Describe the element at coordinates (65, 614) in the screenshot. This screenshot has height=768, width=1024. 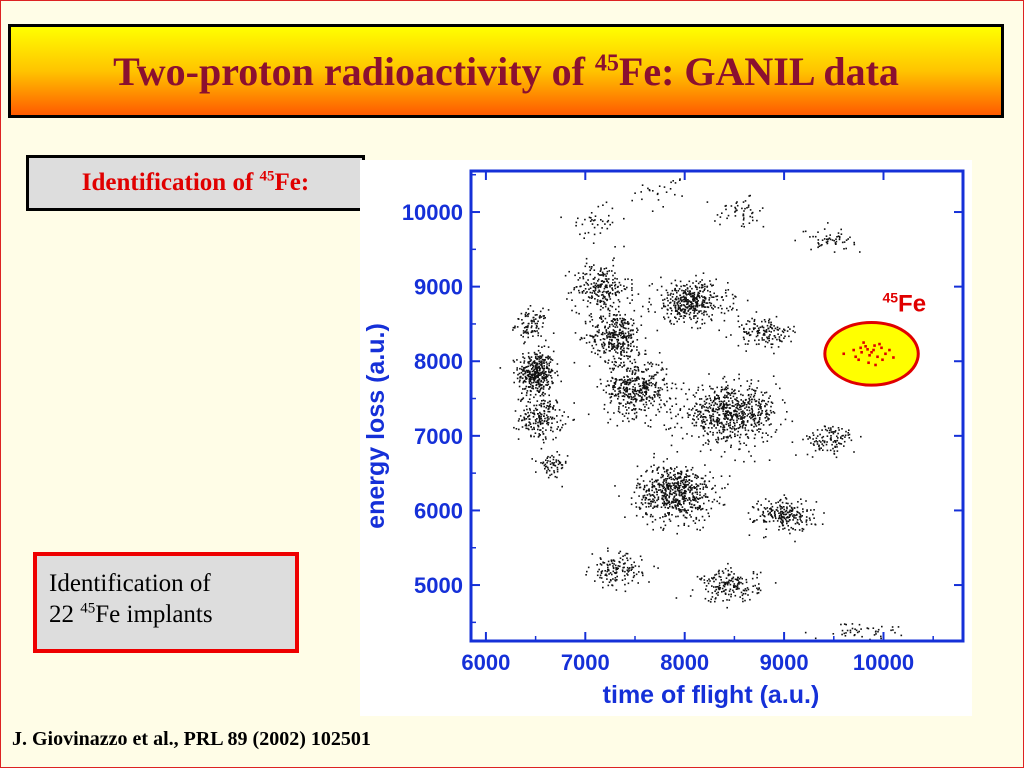
I see `implants-line2-pre: 22` at that location.